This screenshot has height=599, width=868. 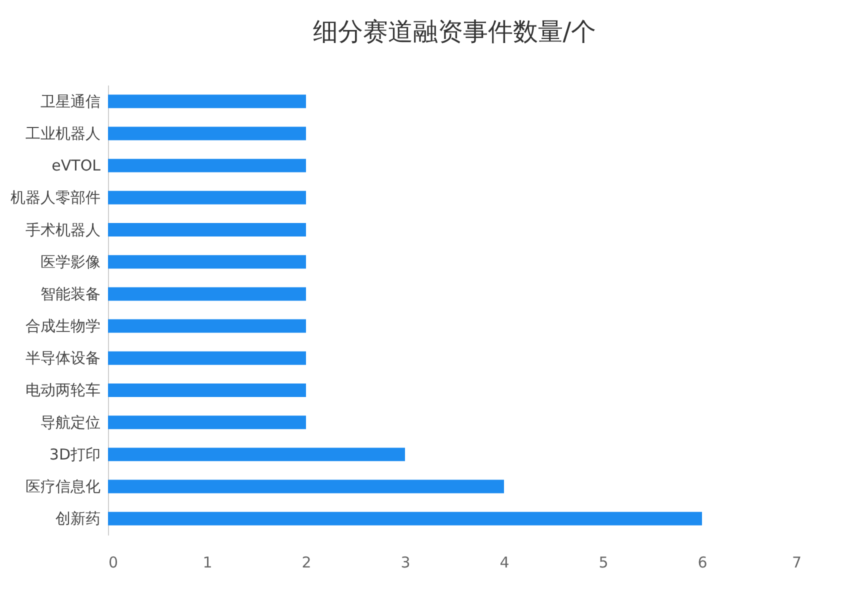 I want to click on x-tick-label: 0, so click(x=113, y=563).